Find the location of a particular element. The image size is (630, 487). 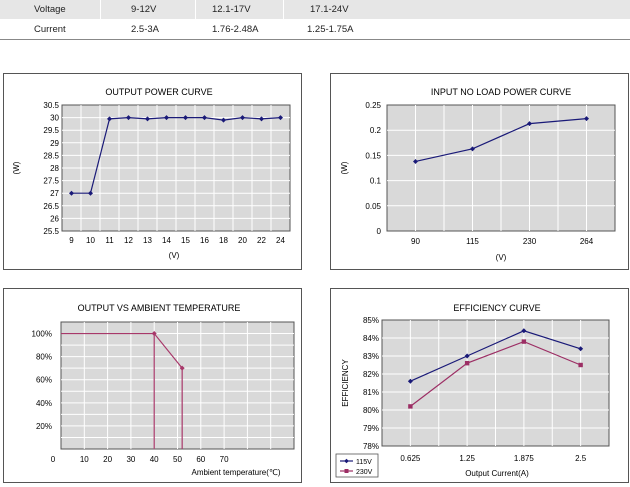

y-tick-label: 84% is located at coordinates (371, 338).